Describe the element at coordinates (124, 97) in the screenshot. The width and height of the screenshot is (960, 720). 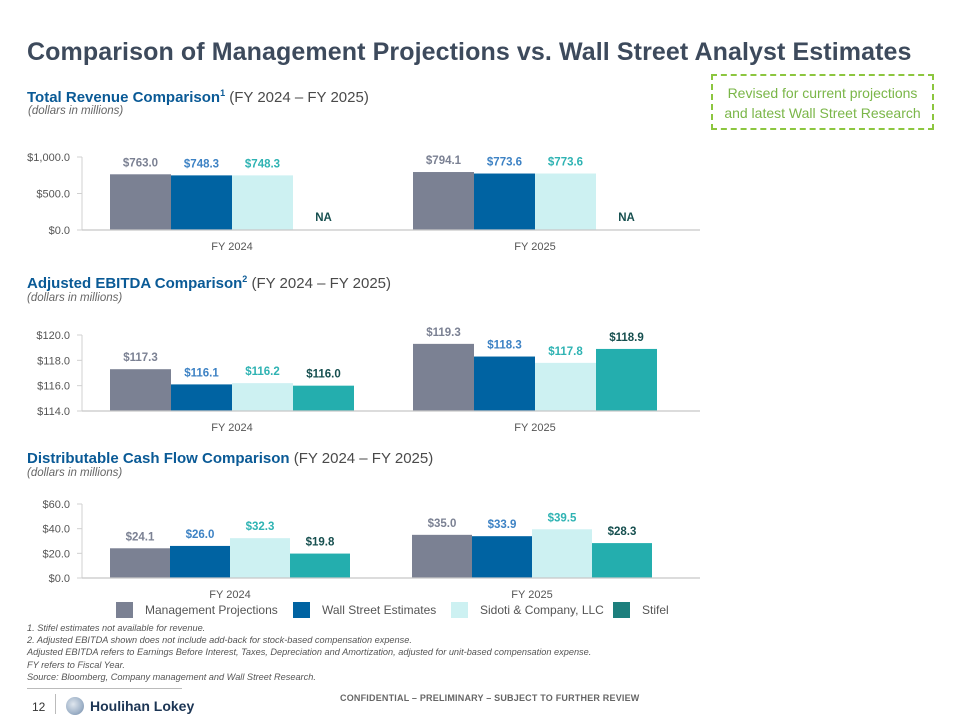
I see `revenue-heading-bold: Total Revenue Comparison` at that location.